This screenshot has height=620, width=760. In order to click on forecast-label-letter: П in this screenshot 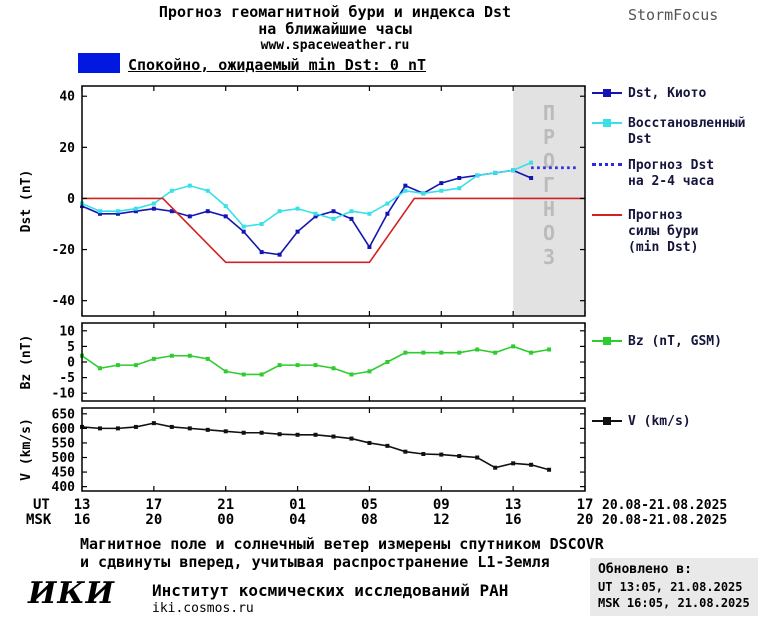, I will do `click(549, 113)`.